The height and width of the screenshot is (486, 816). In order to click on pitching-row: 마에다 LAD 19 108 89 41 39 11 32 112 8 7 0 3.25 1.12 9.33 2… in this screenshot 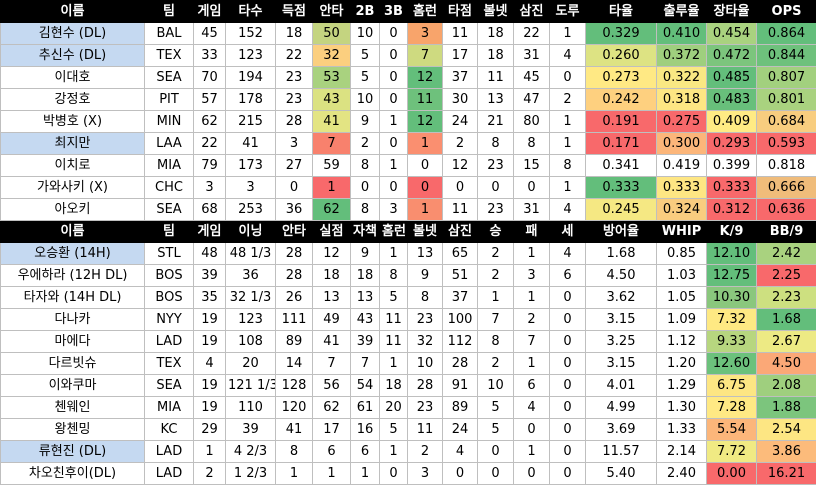, I will do `click(408, 341)`.